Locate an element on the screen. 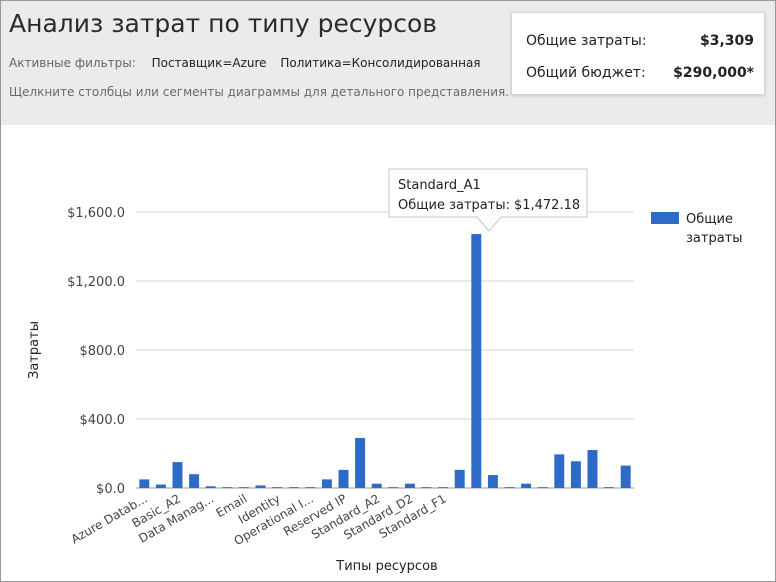 Image resolution: width=776 pixels, height=582 pixels. tooltip: Standard_A1 Общие затраты: $1,472.18 is located at coordinates (488, 200).